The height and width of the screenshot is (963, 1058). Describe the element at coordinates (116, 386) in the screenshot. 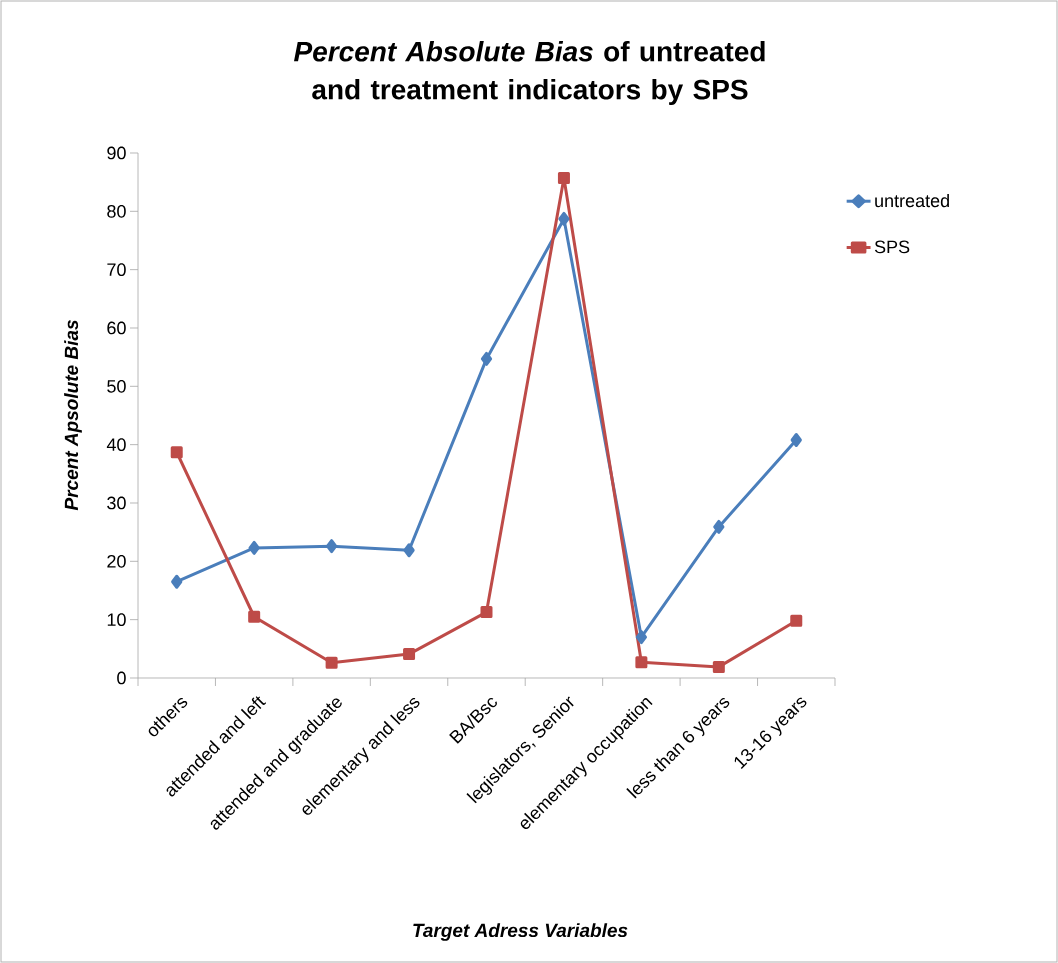

I see `y-tick-label: 50` at that location.